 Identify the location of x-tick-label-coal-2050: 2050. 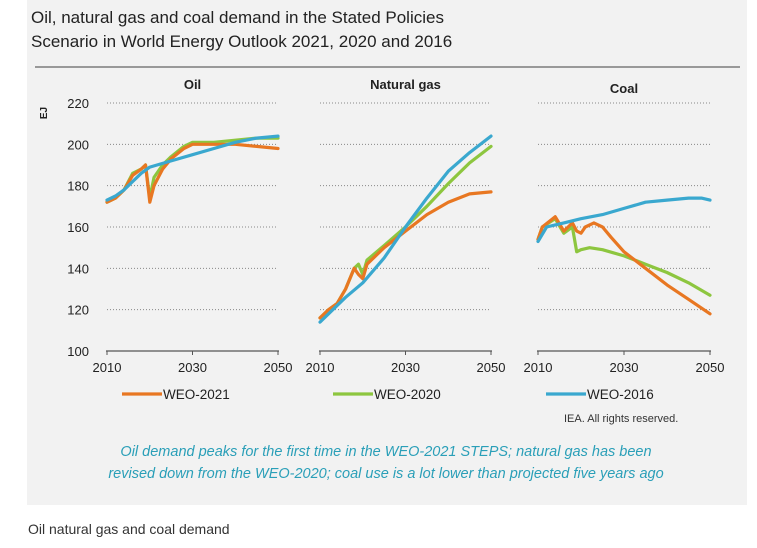
(710, 367).